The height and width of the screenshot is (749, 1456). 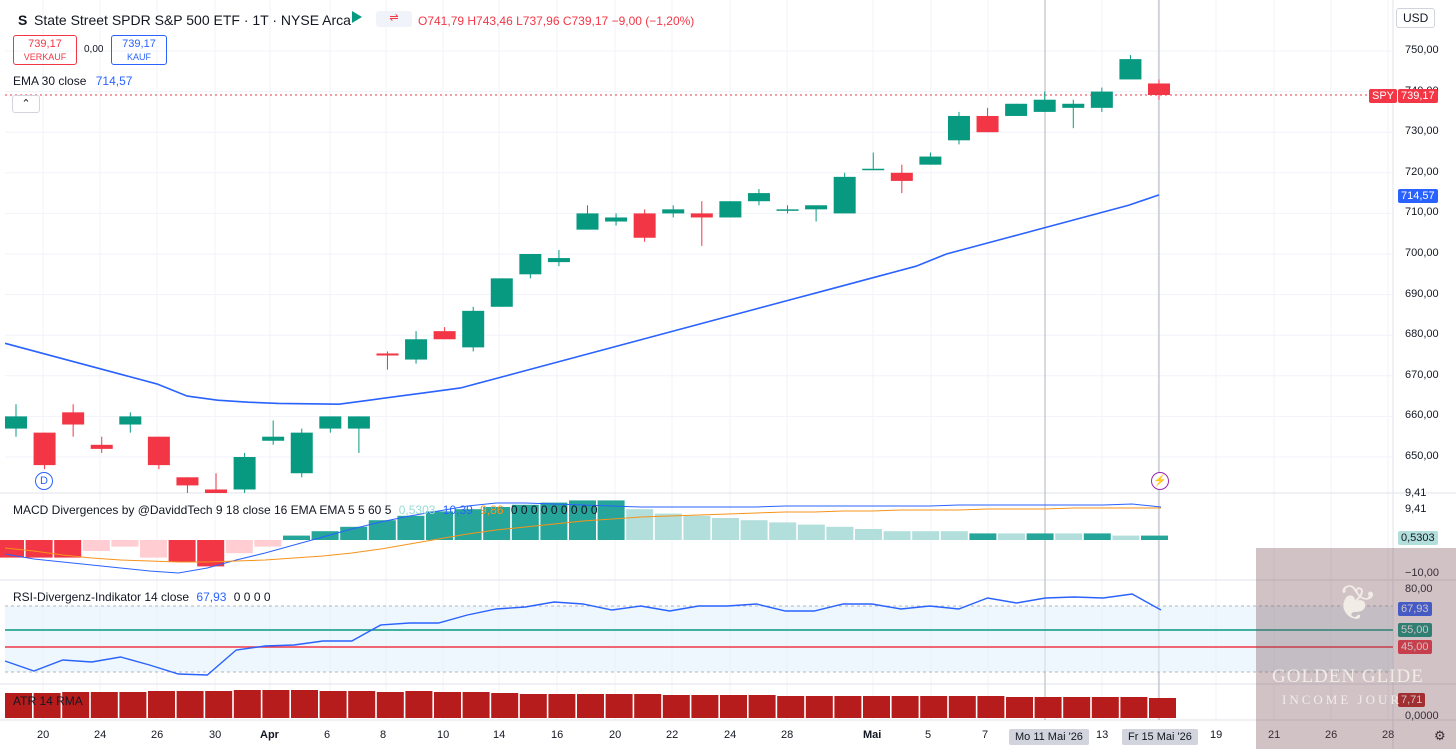 I want to click on time-axis-label: 13, so click(x=1102, y=735).